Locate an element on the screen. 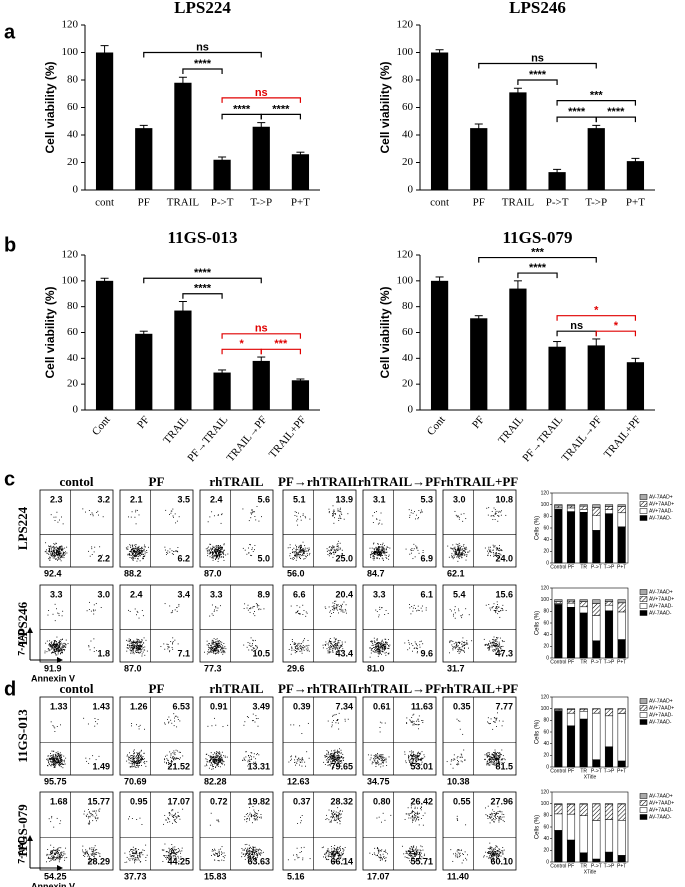  quadrant-value: 11.63 is located at coordinates (422, 706).